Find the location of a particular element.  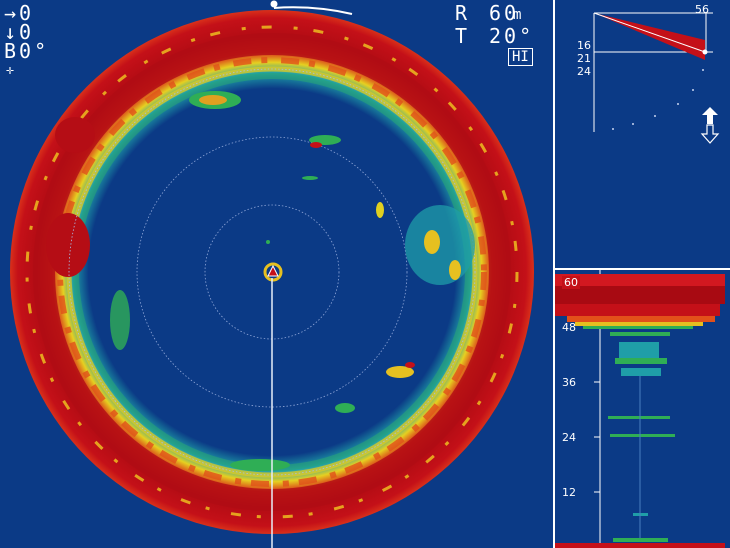

tilt-value: 20° is located at coordinates (512, 36).